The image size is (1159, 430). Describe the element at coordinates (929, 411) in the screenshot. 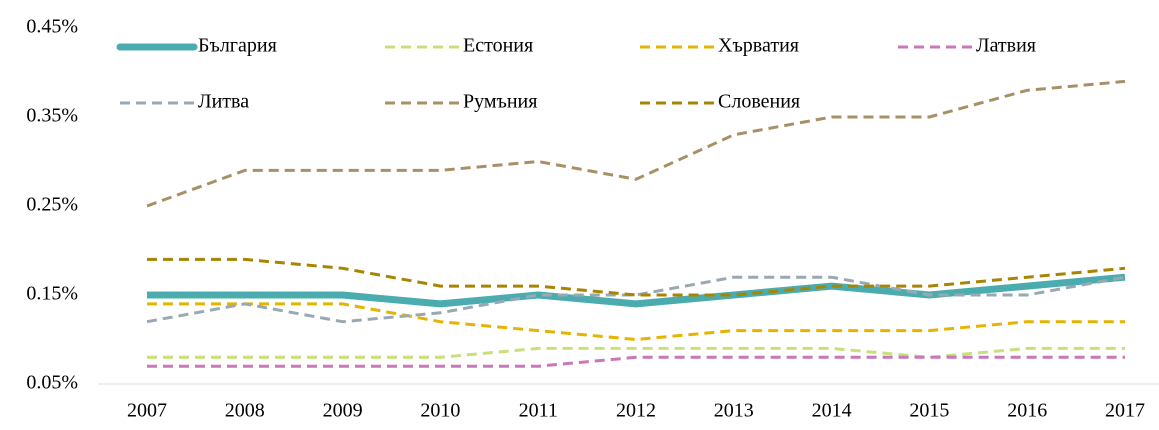

I see `x-tick-label: 2015` at that location.